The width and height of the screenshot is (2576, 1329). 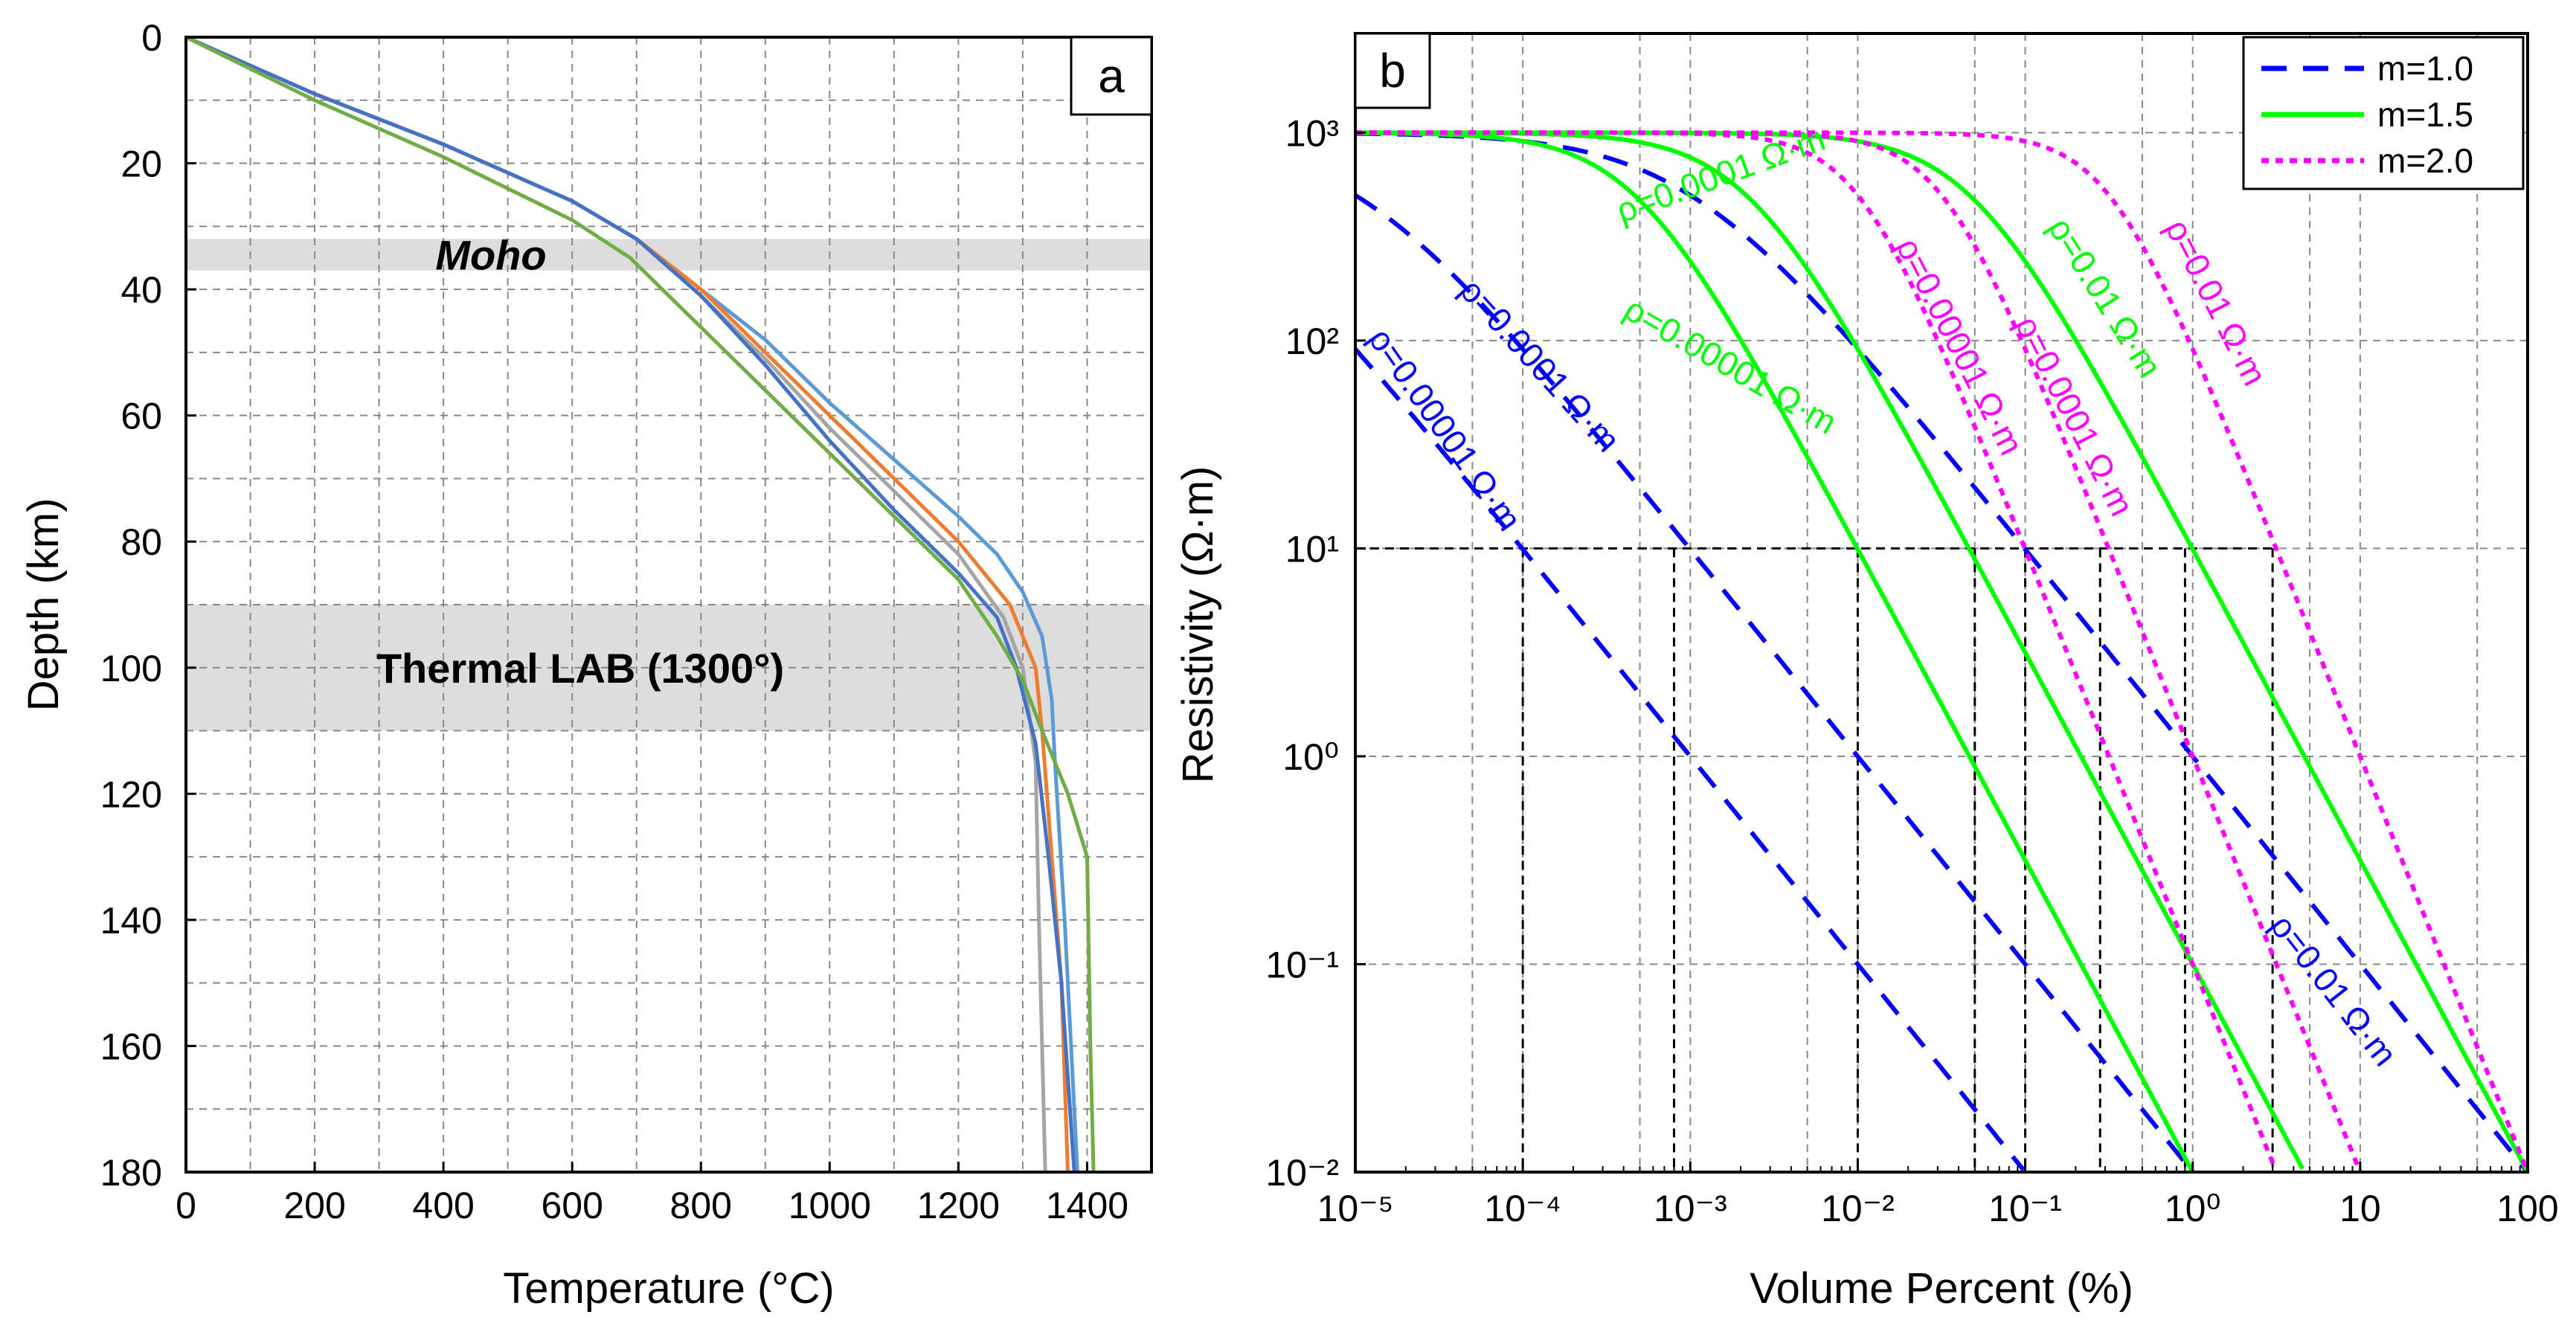 I want to click on y-tick-label: 10¹, so click(x=1312, y=549).